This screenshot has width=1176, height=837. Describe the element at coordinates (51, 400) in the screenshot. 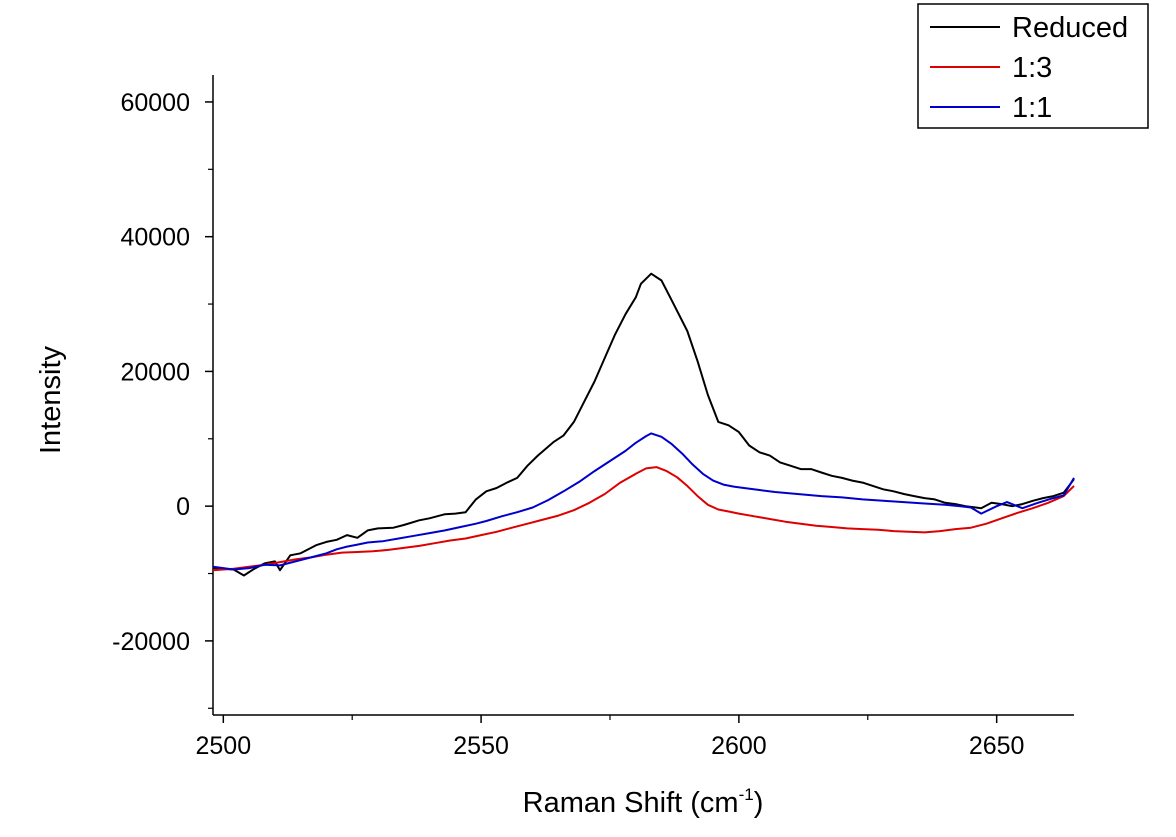

I see `y-axis-title: Intensity` at that location.